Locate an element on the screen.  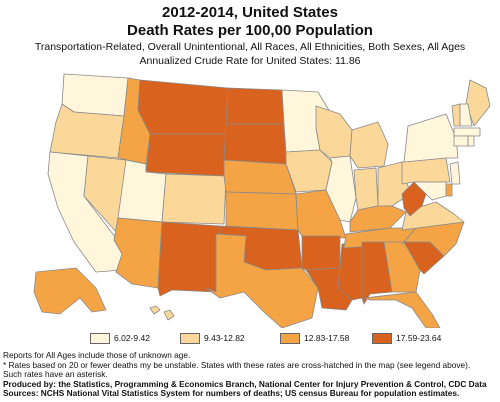
state-wy is located at coordinates (186, 155).